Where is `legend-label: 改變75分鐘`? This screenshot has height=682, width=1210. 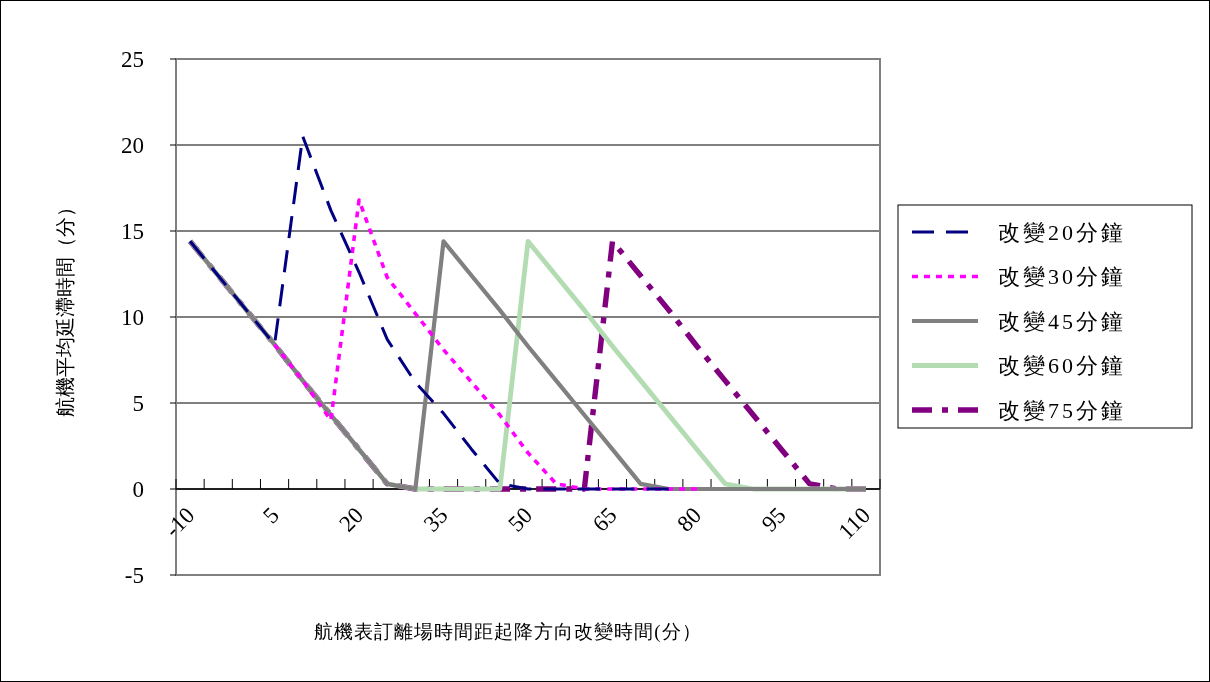
legend-label: 改變75分鐘 is located at coordinates (1062, 410).